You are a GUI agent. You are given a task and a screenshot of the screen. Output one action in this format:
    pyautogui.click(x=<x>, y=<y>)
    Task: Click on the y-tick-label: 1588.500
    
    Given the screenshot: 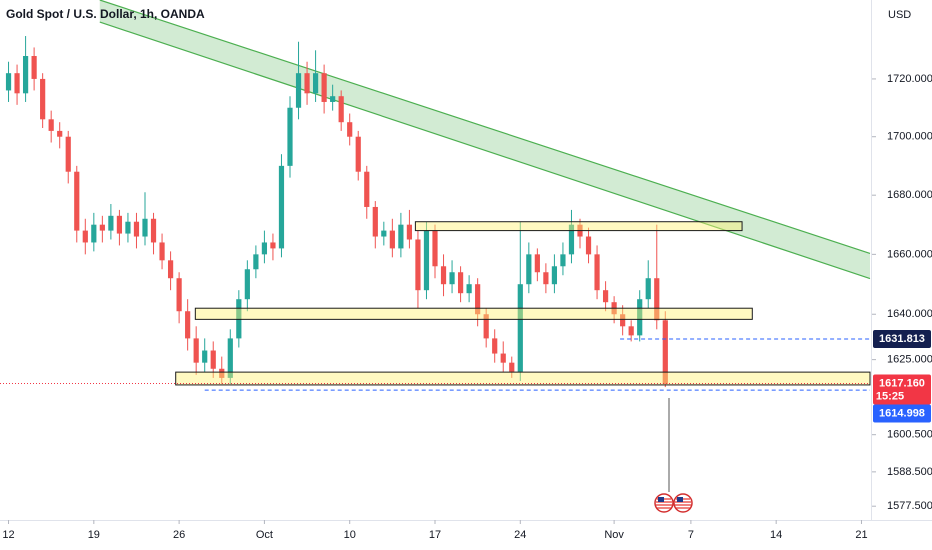 What is the action you would take?
    pyautogui.click(x=909, y=472)
    